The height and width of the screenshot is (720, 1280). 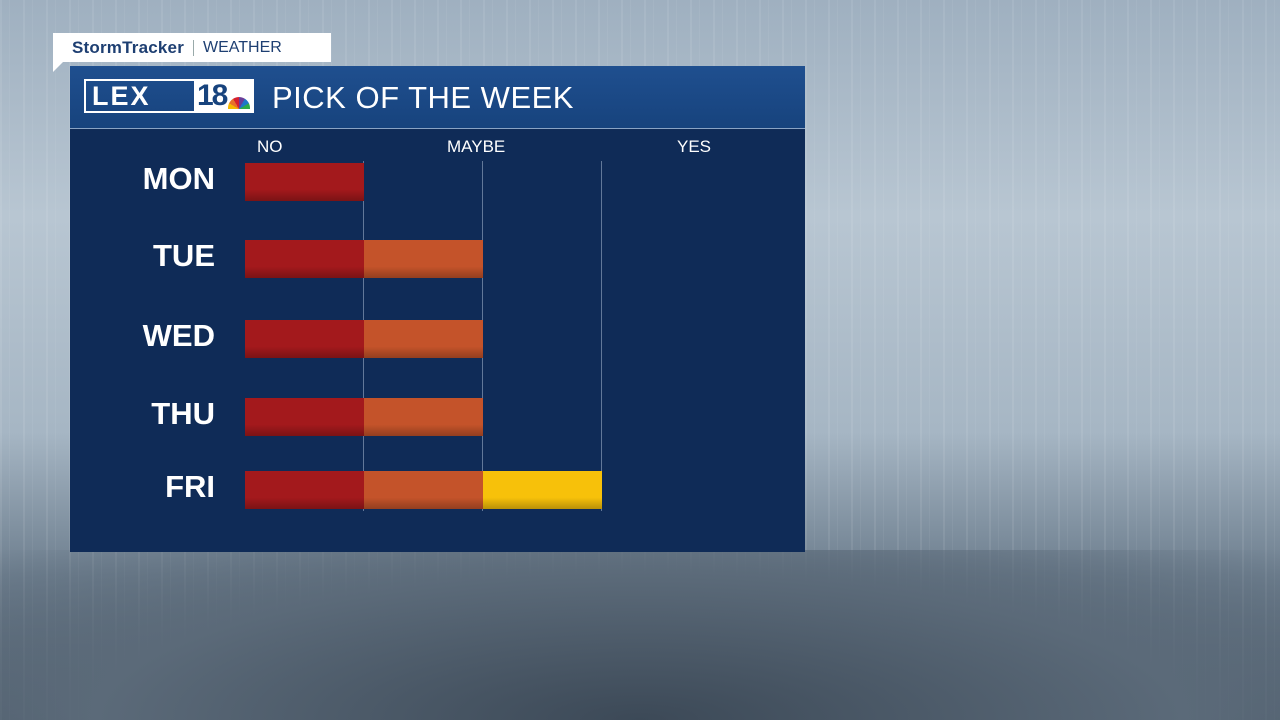 I want to click on label-yes: YES, so click(x=694, y=146).